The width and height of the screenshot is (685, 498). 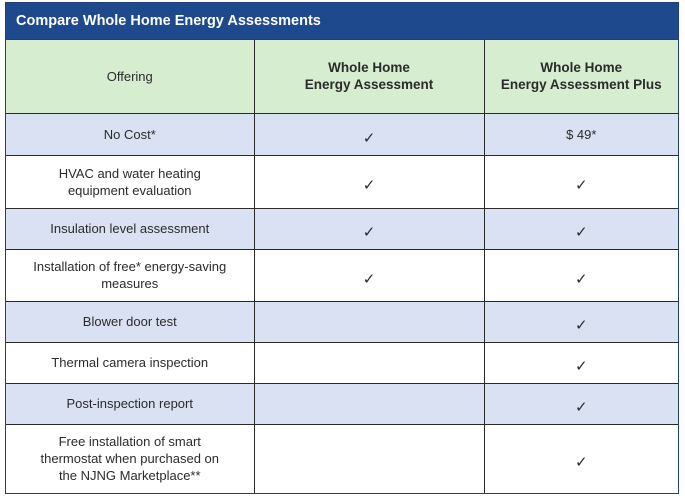 What do you see at coordinates (580, 77) in the screenshot?
I see `header-whole-home-energy-assessment-plus: Whole Home Energy Assessment Plus` at bounding box center [580, 77].